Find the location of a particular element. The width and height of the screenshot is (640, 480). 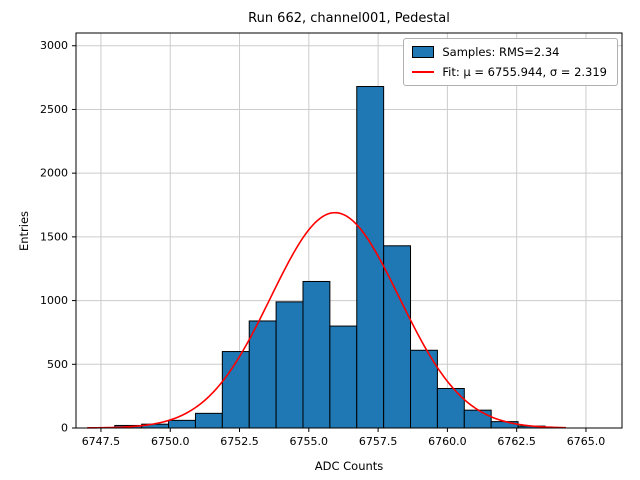

x-tick-label: 6752.5 is located at coordinates (239, 441).